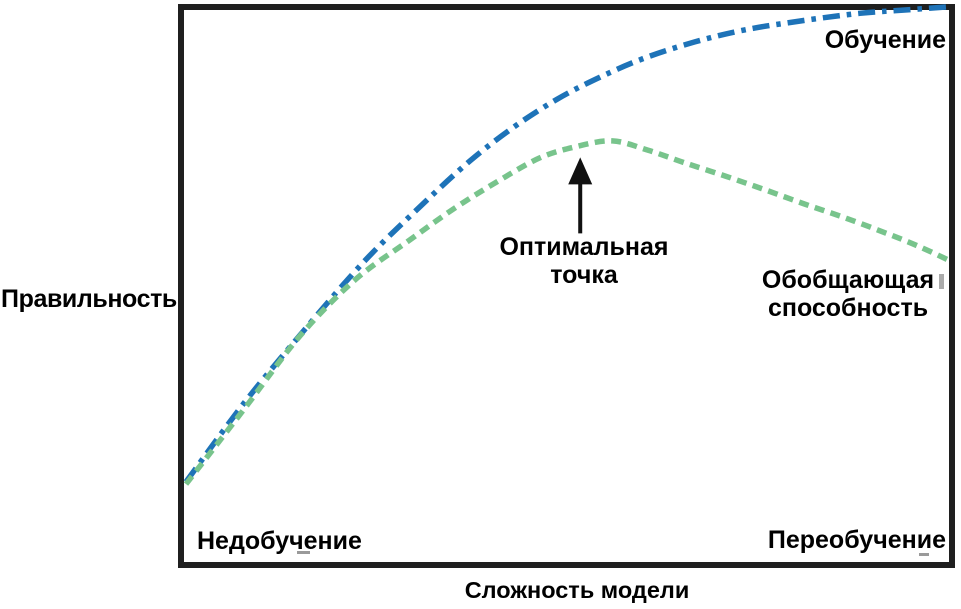 This screenshot has width=961, height=609. What do you see at coordinates (89, 299) in the screenshot?
I see `y-axis-label: Правильность` at bounding box center [89, 299].